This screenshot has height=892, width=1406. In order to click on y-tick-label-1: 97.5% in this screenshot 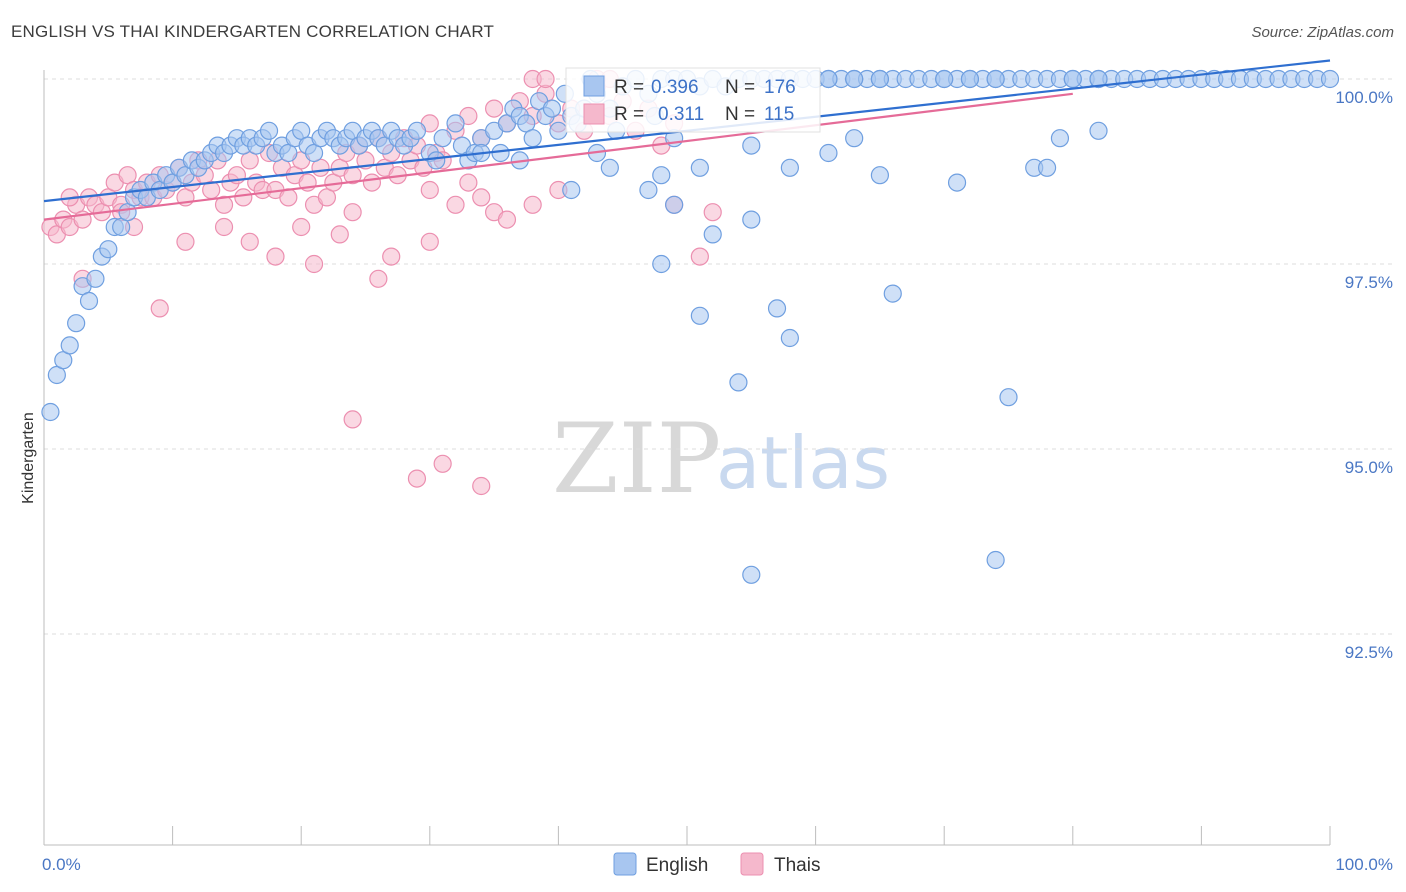, I will do `click(1369, 282)`.